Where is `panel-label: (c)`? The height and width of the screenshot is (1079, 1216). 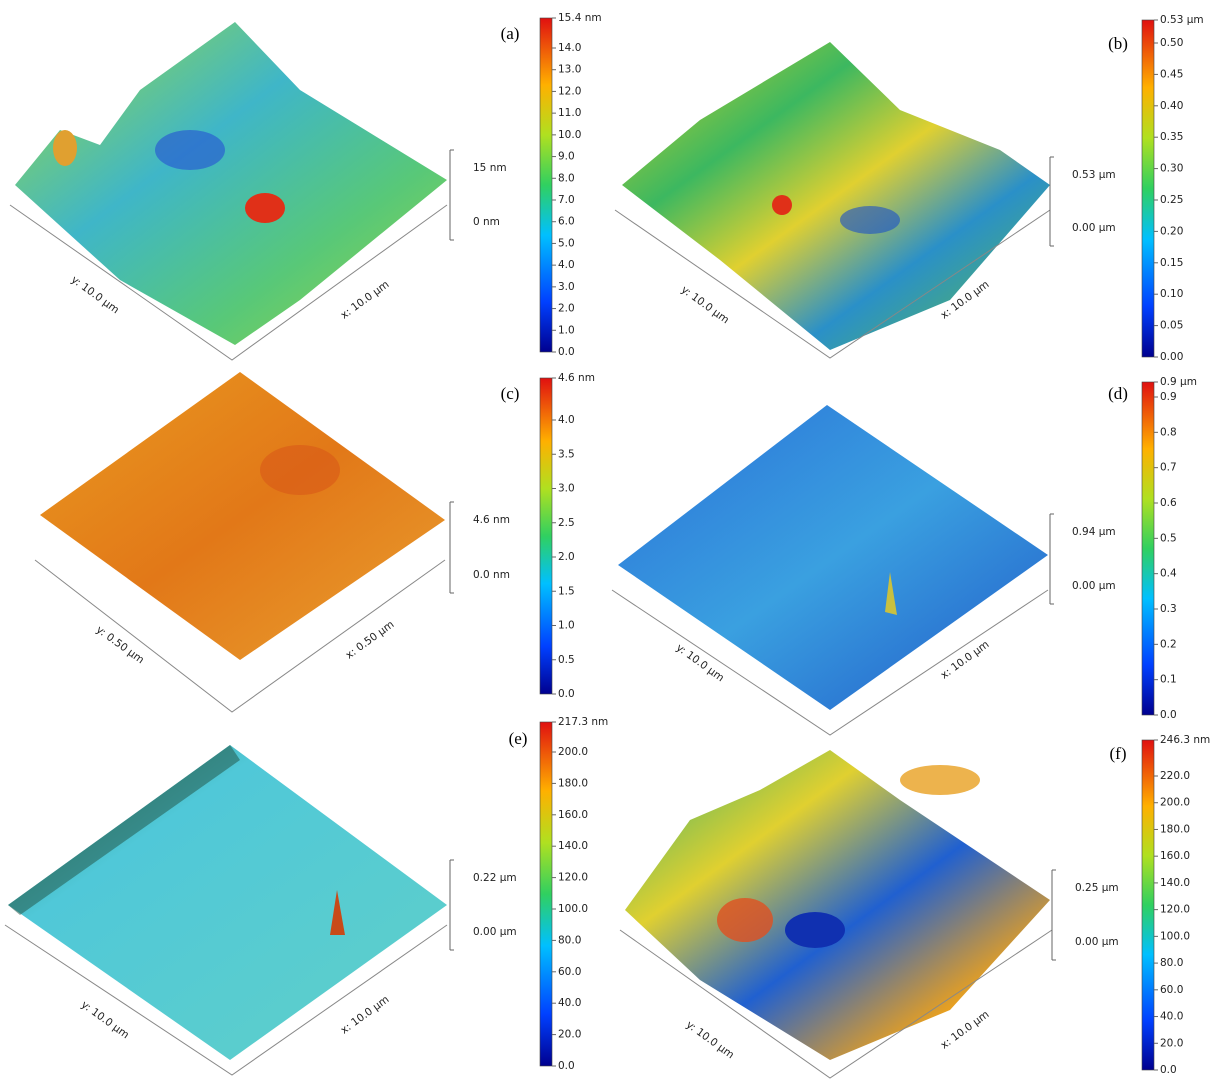 panel-label: (c) is located at coordinates (510, 393).